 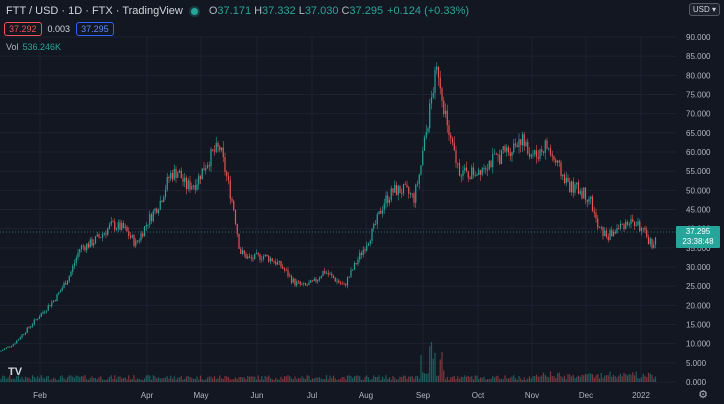 What do you see at coordinates (366, 11) in the screenshot?
I see `close-value: 37.295` at bounding box center [366, 11].